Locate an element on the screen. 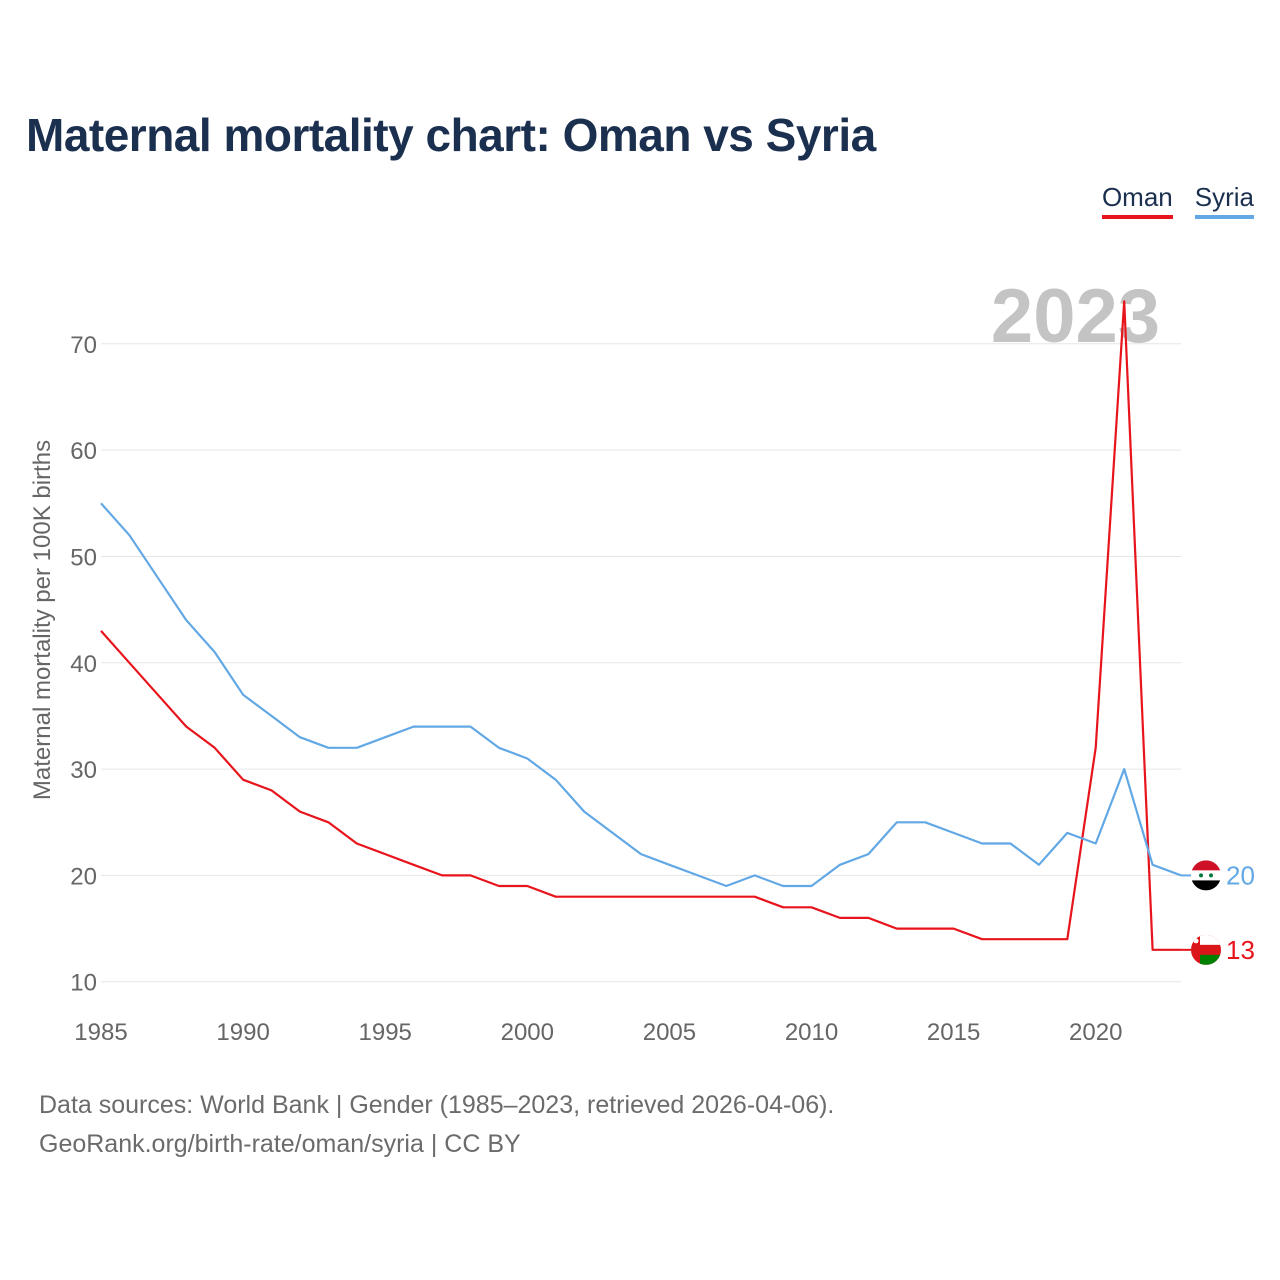 The height and width of the screenshot is (1280, 1280). y-axis-ticks: 10 20 30 40 50 60 70 is located at coordinates (83, 664).